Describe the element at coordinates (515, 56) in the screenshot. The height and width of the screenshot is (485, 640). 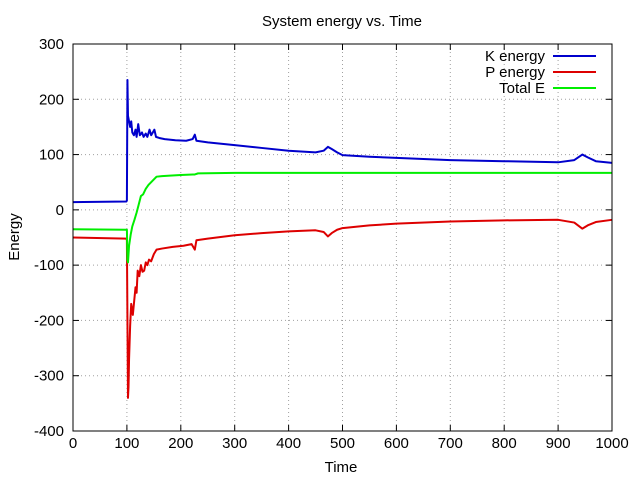
I see `legend-label-k-energy: K energy` at that location.